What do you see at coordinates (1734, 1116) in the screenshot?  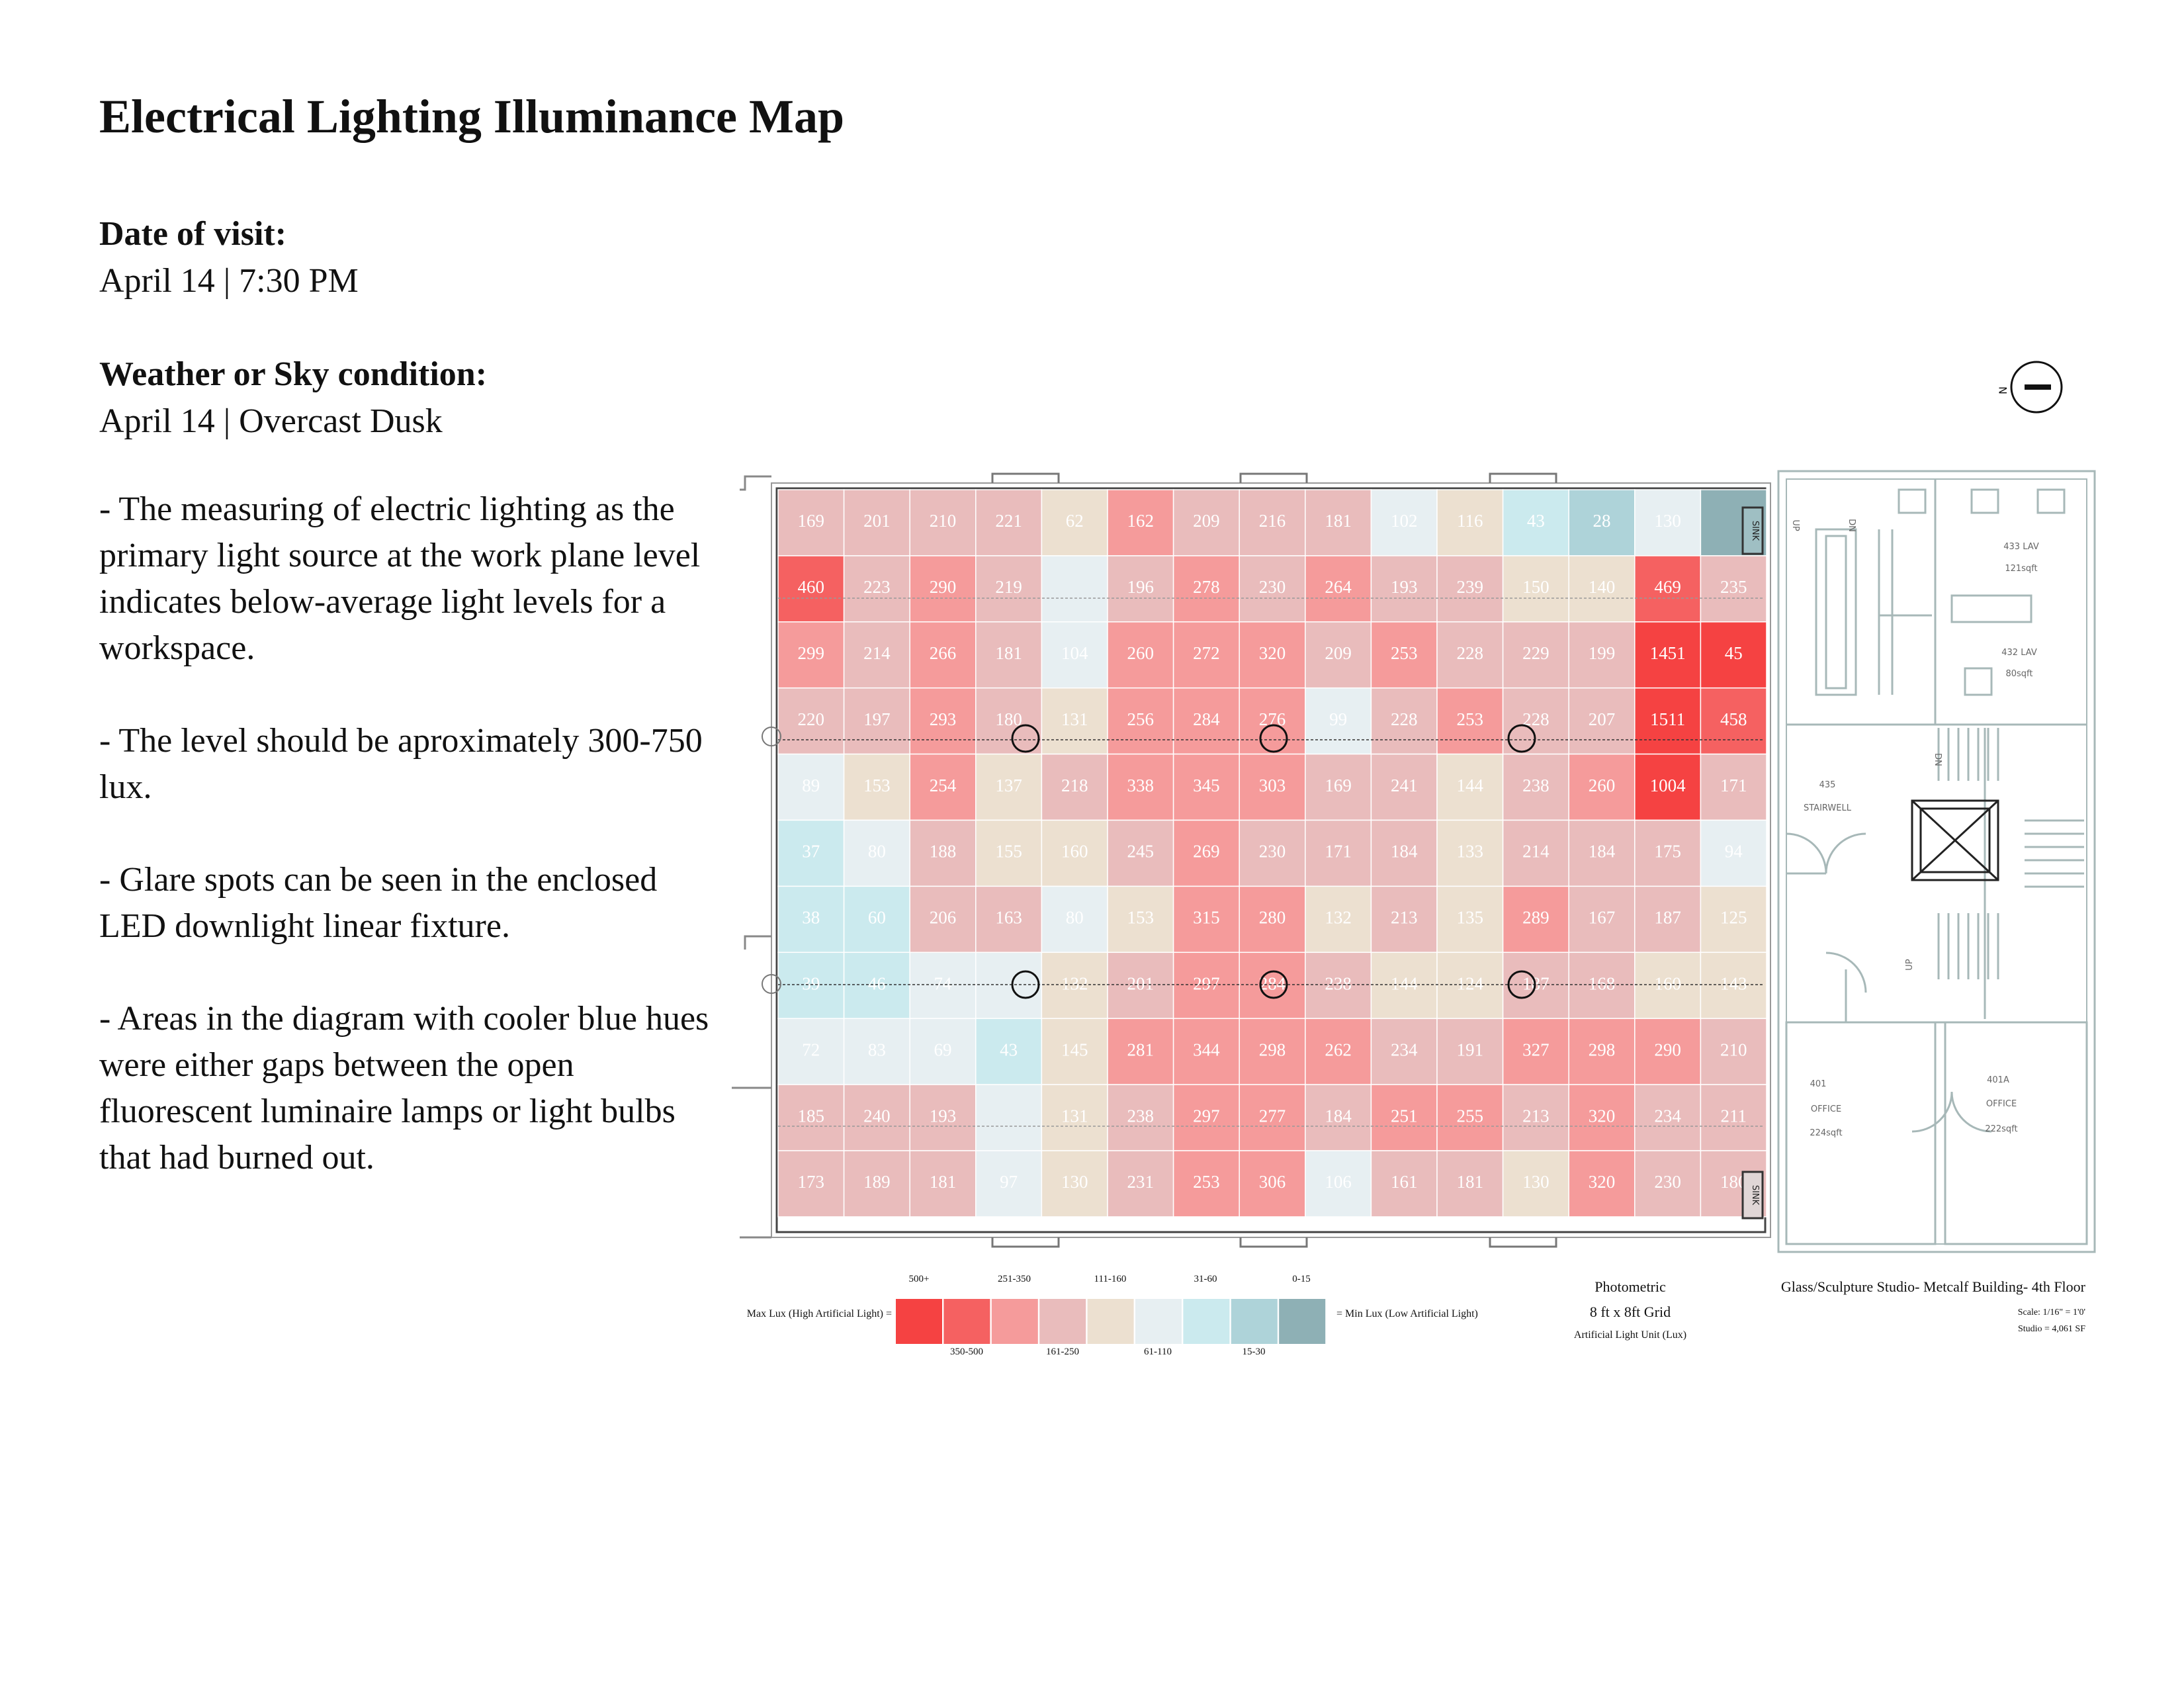 I see `grid-cell-value: 211` at bounding box center [1734, 1116].